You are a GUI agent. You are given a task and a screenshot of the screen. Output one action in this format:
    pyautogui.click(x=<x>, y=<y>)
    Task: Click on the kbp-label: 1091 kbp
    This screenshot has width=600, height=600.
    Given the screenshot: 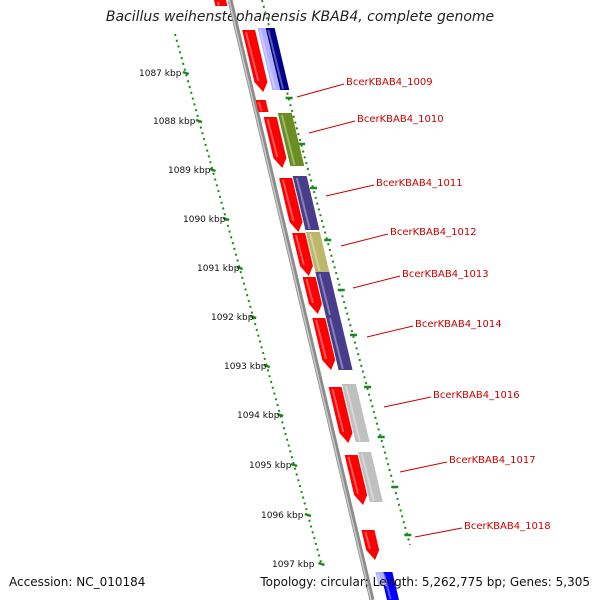 What is the action you would take?
    pyautogui.click(x=218, y=269)
    